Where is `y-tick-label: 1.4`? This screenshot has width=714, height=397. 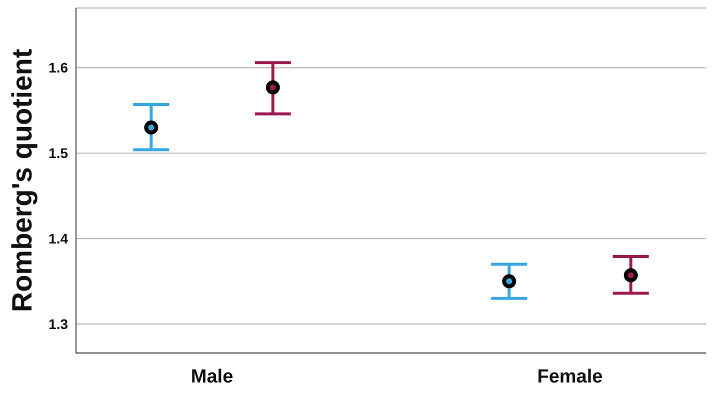
y-tick-label: 1.4 is located at coordinates (58, 238).